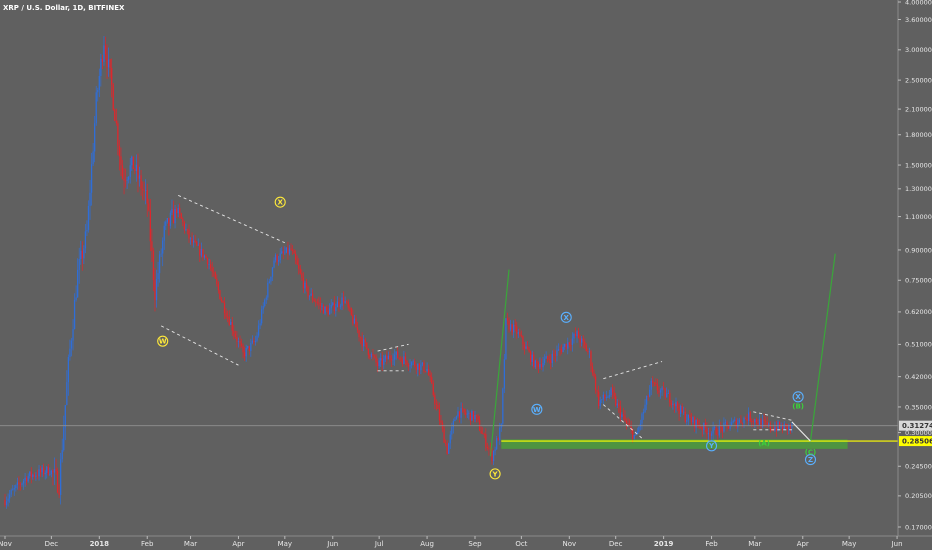  What do you see at coordinates (918, 433) in the screenshot?
I see `y-tick-label: 0.30000` at bounding box center [918, 433].